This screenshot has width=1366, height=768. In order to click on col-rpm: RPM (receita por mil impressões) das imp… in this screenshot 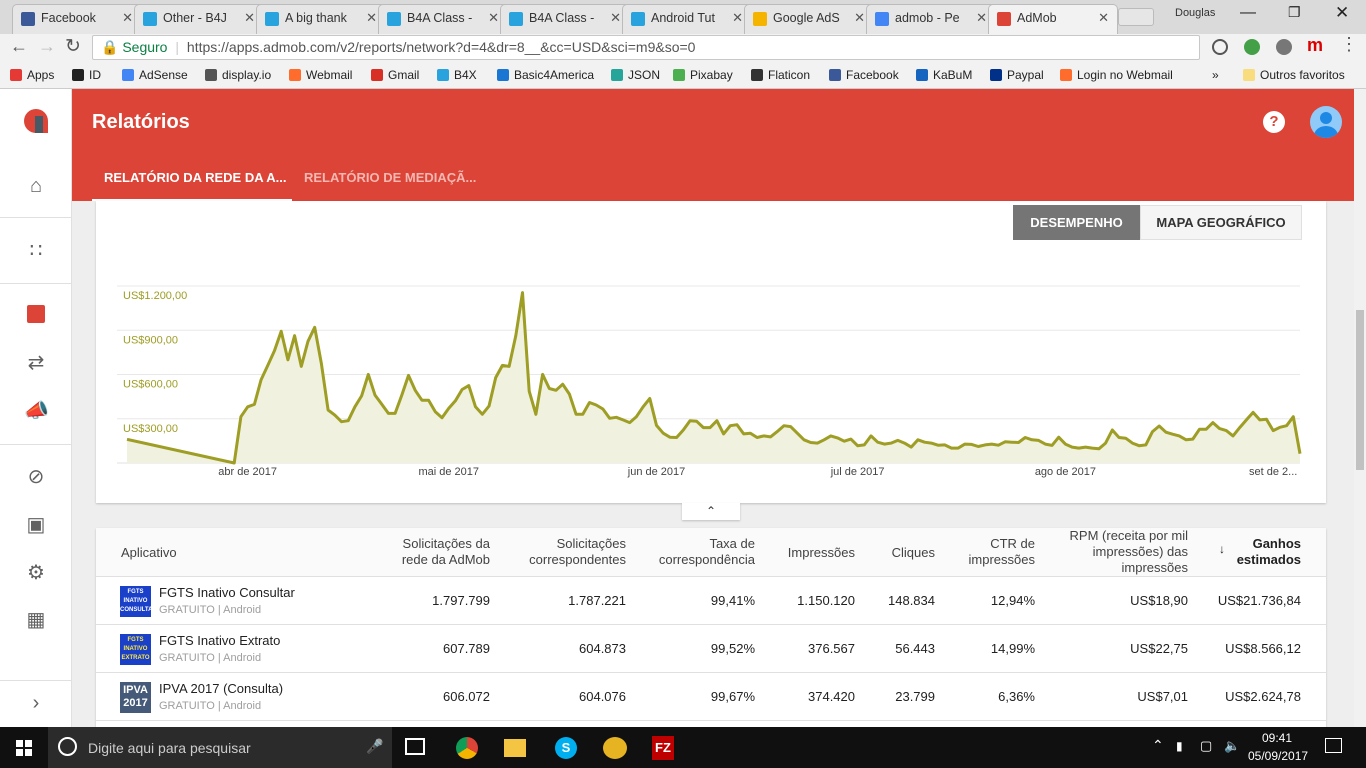, I will do `click(1128, 551)`.